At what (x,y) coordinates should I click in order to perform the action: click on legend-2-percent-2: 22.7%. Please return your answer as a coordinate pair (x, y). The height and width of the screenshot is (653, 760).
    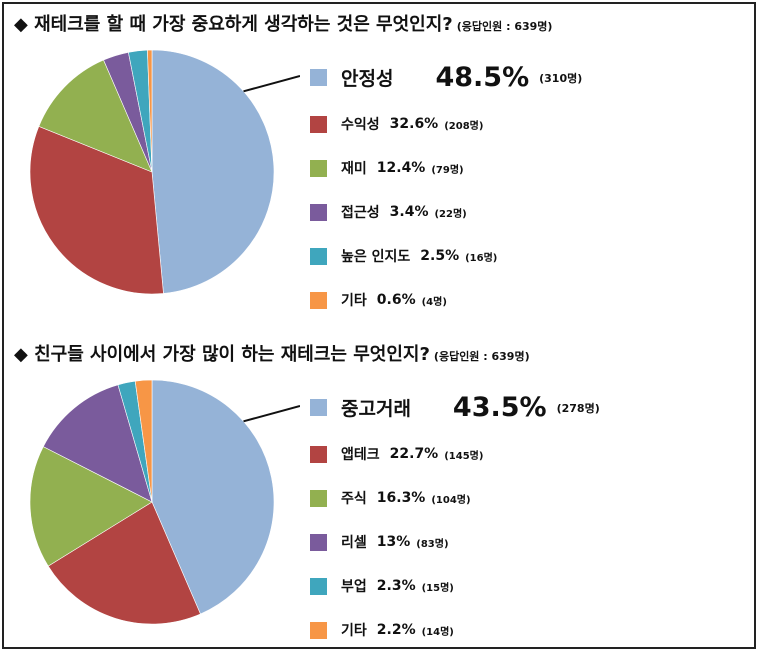
    Looking at the image, I should click on (414, 454).